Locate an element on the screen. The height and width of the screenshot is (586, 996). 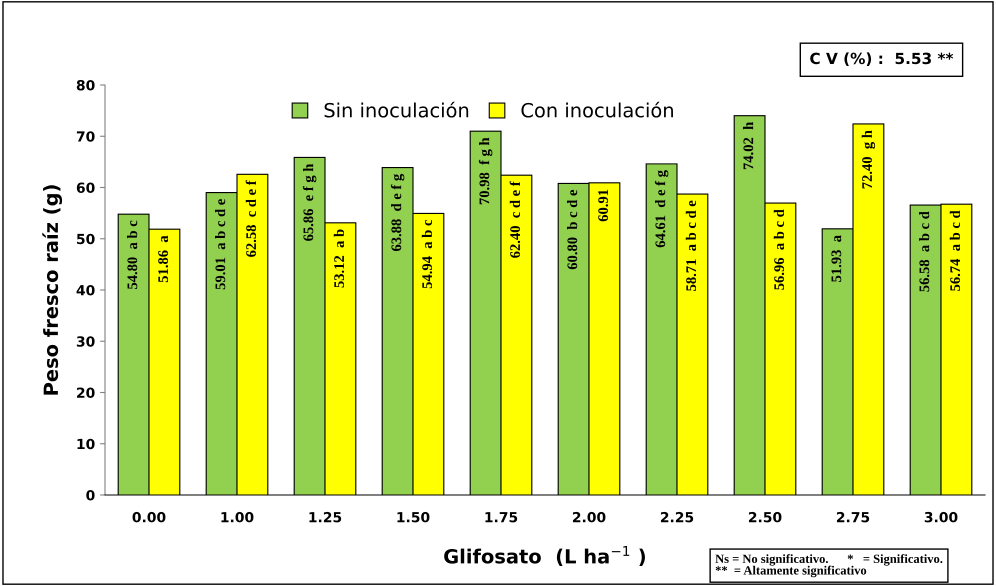
data-label: 56.58 a b c d is located at coordinates (924, 251).